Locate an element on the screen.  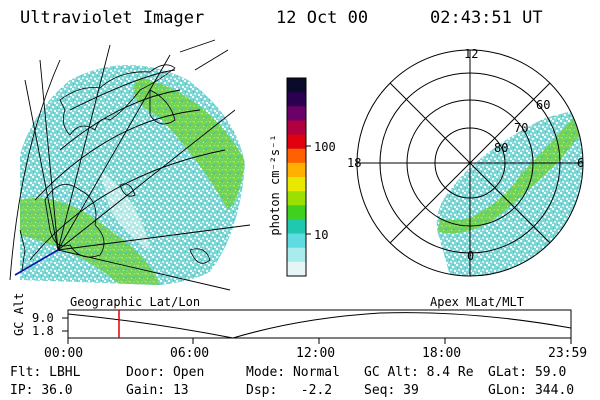
timeline-ytick-high: 9.0 is located at coordinates (43, 318).